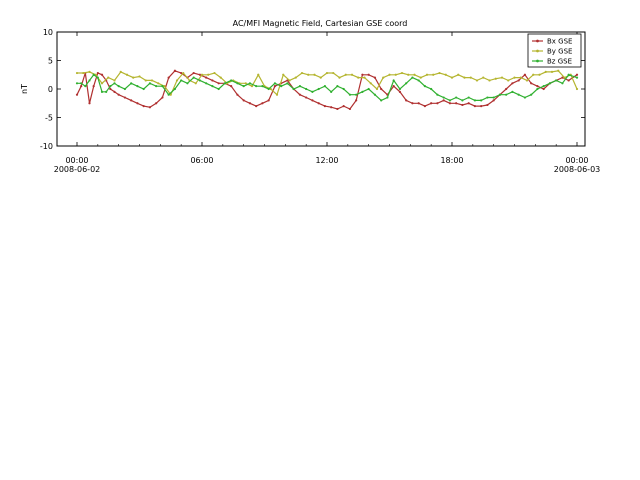 Image resolution: width=640 pixels, height=480 pixels. What do you see at coordinates (76, 160) in the screenshot?
I see `x-tick-label: 00:00` at bounding box center [76, 160].